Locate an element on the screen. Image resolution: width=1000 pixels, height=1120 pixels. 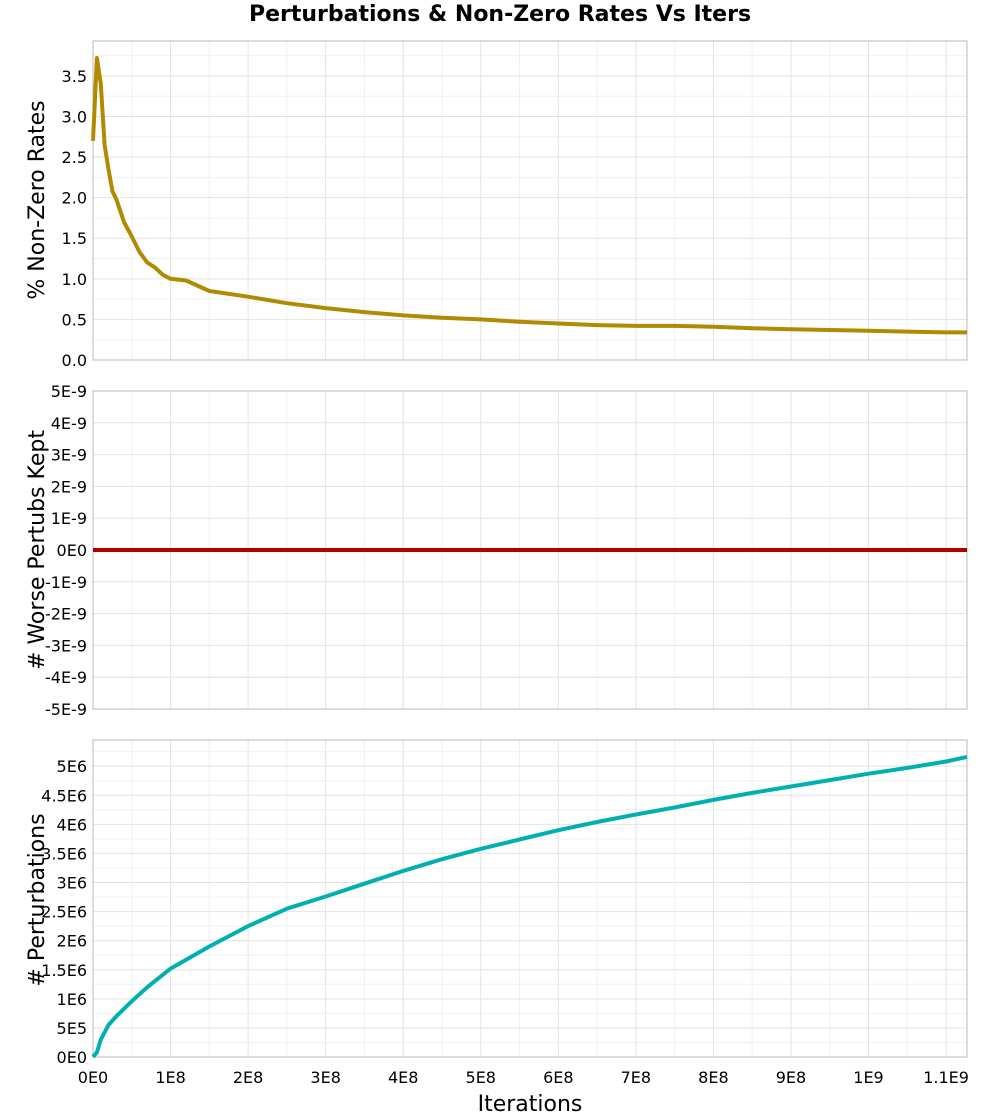
y-tick-label: 1E6 is located at coordinates (72, 999).